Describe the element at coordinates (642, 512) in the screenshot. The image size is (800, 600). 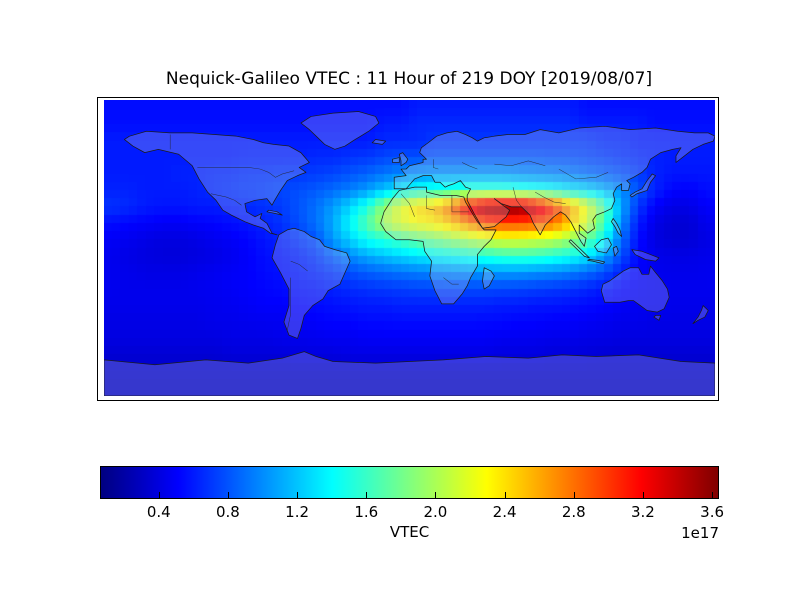
I see `colorbar-tick-label: 3.2` at that location.